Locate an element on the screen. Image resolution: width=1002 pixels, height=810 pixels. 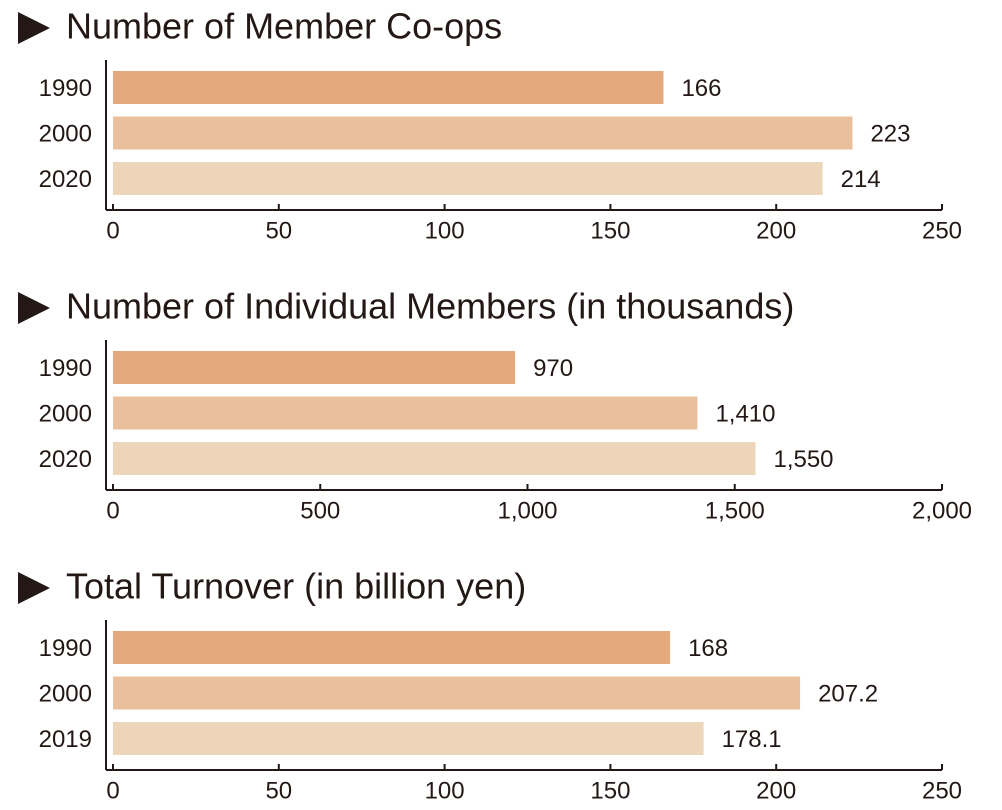
value-label: 207.2 is located at coordinates (848, 693).